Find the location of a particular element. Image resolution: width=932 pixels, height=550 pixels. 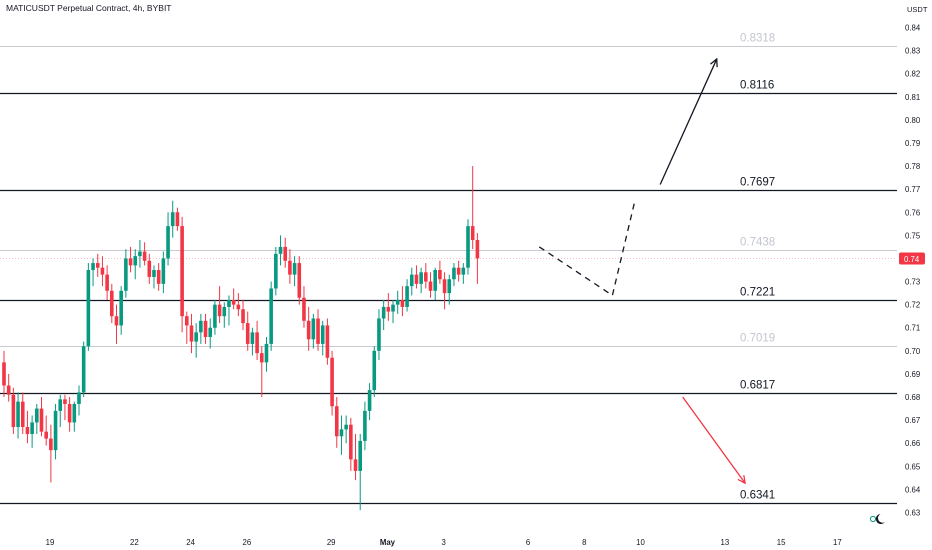

price-tick-label: 0.72 is located at coordinates (912, 305).